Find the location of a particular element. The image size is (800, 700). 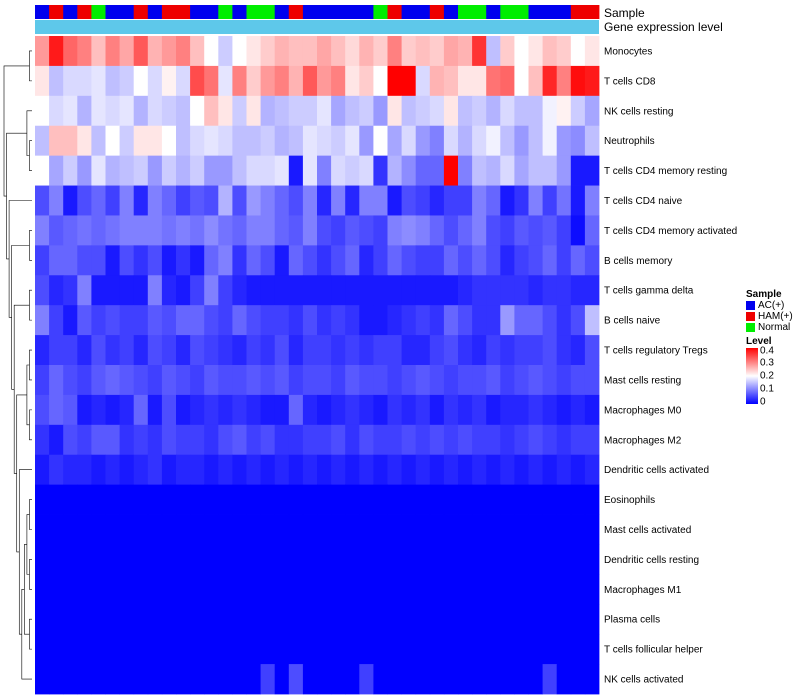

level-legend-title: Level is located at coordinates (759, 341).